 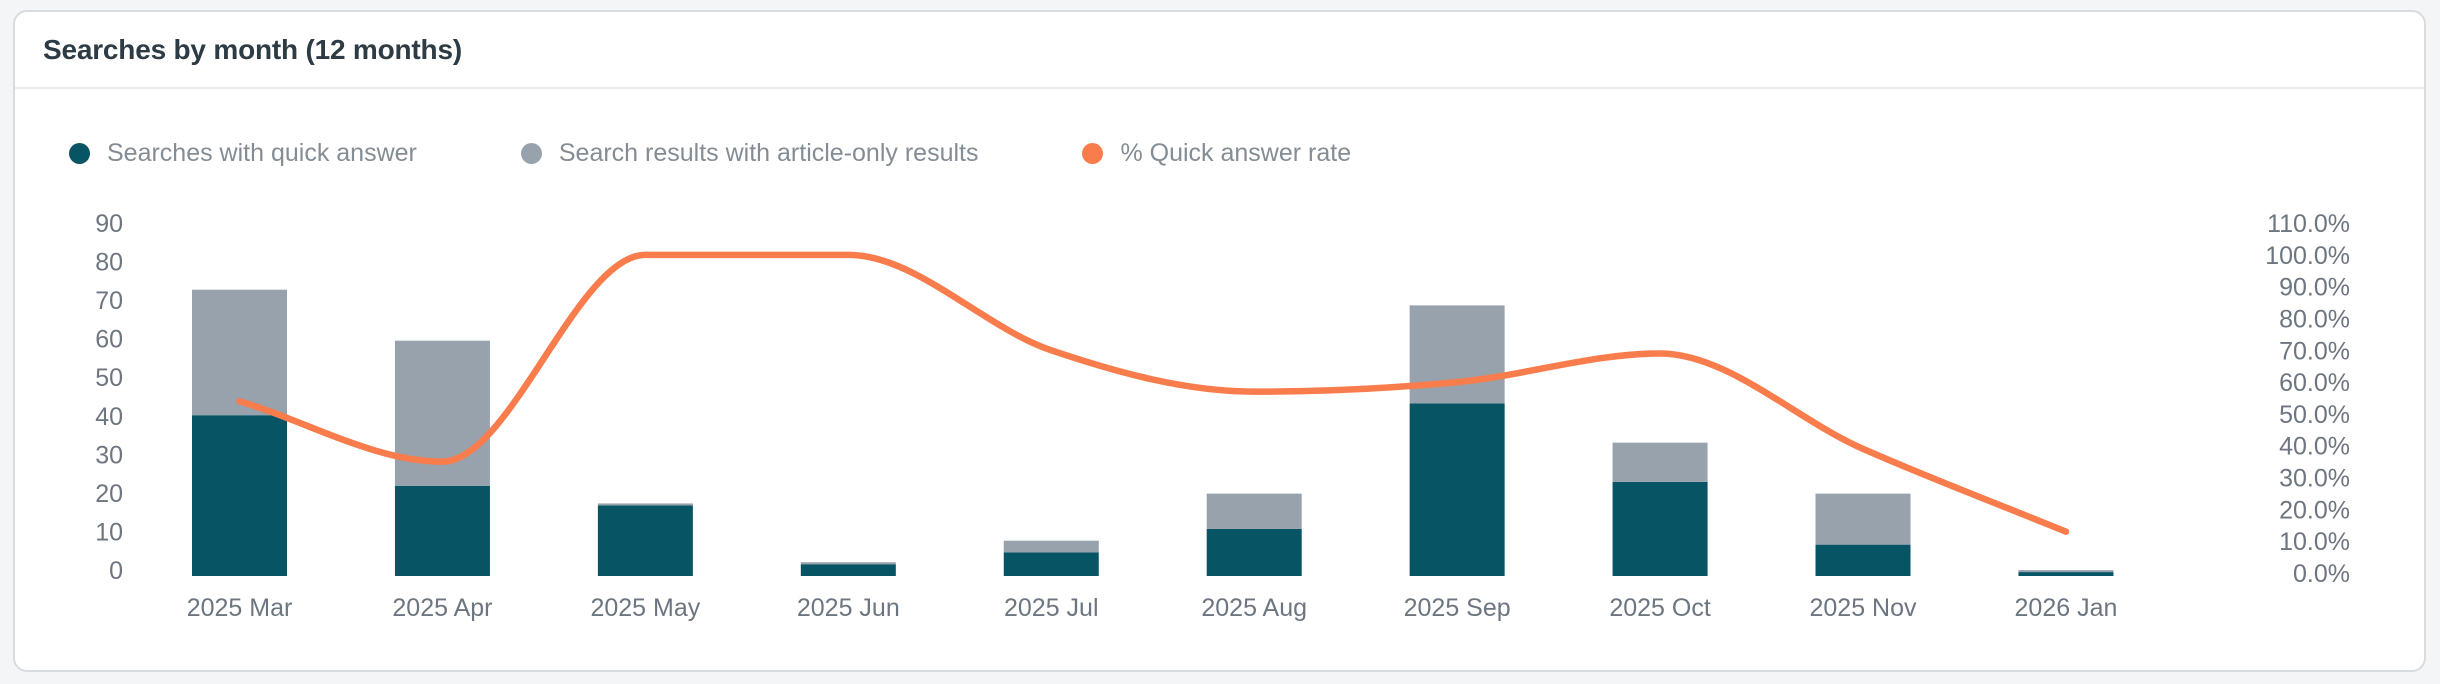 What do you see at coordinates (2321, 574) in the screenshot?
I see `right-axis-tick-label: 0.0%` at bounding box center [2321, 574].